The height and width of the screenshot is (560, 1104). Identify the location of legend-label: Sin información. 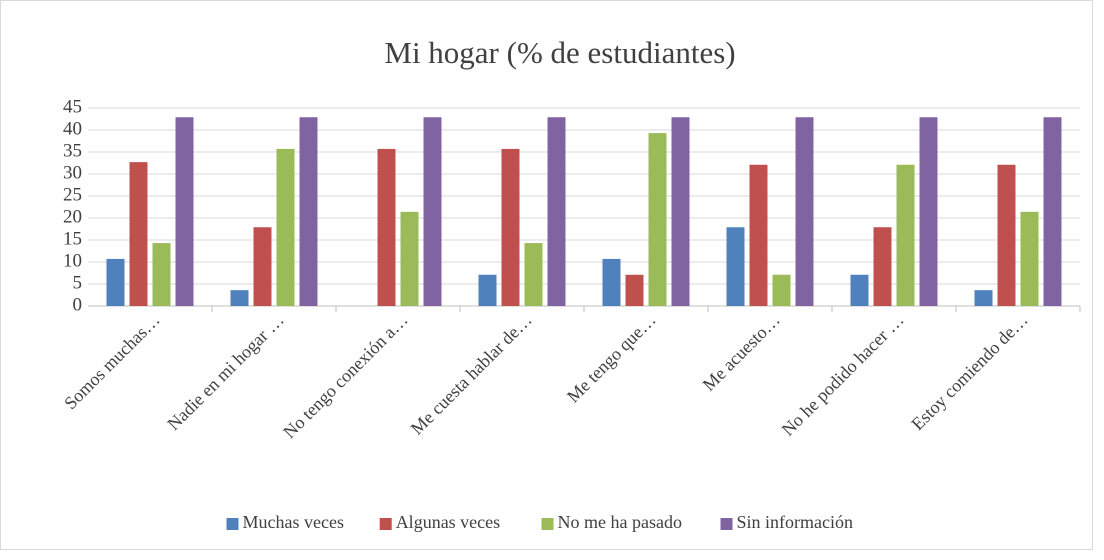
(795, 522).